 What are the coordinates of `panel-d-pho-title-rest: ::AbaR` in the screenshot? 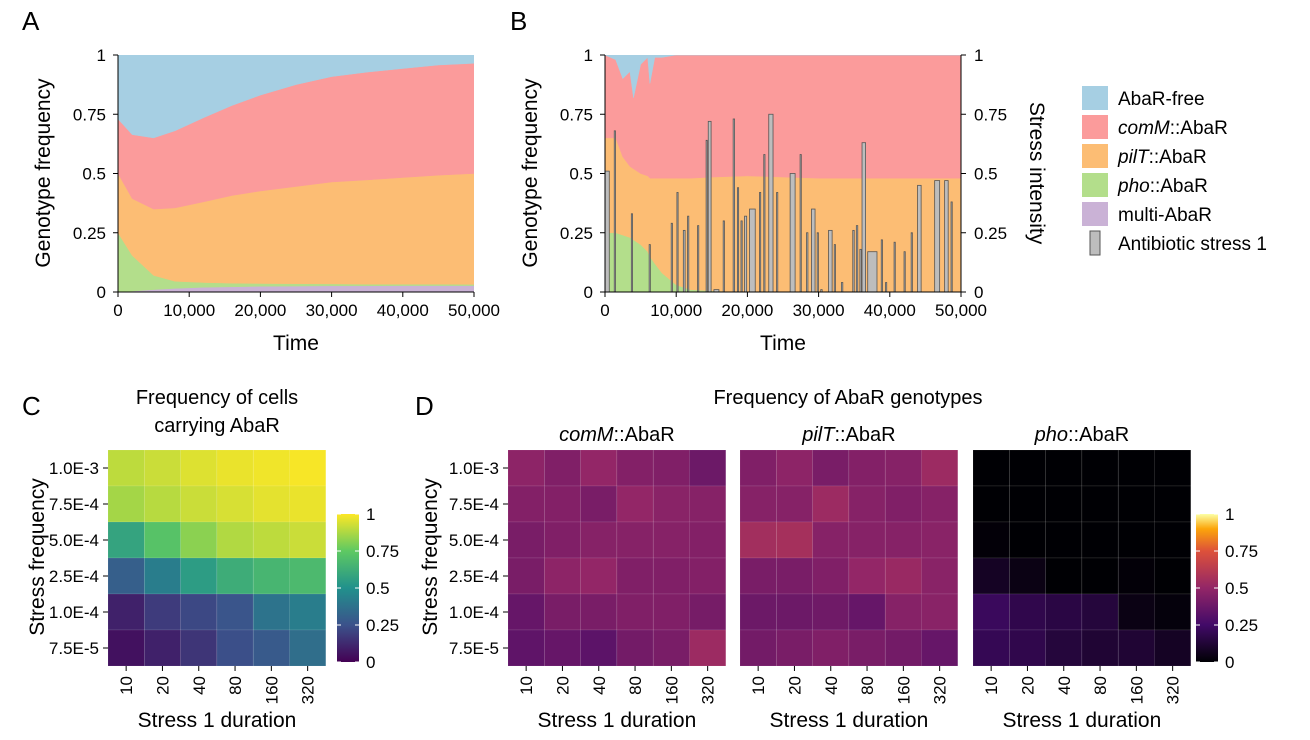 It's located at (1098, 435).